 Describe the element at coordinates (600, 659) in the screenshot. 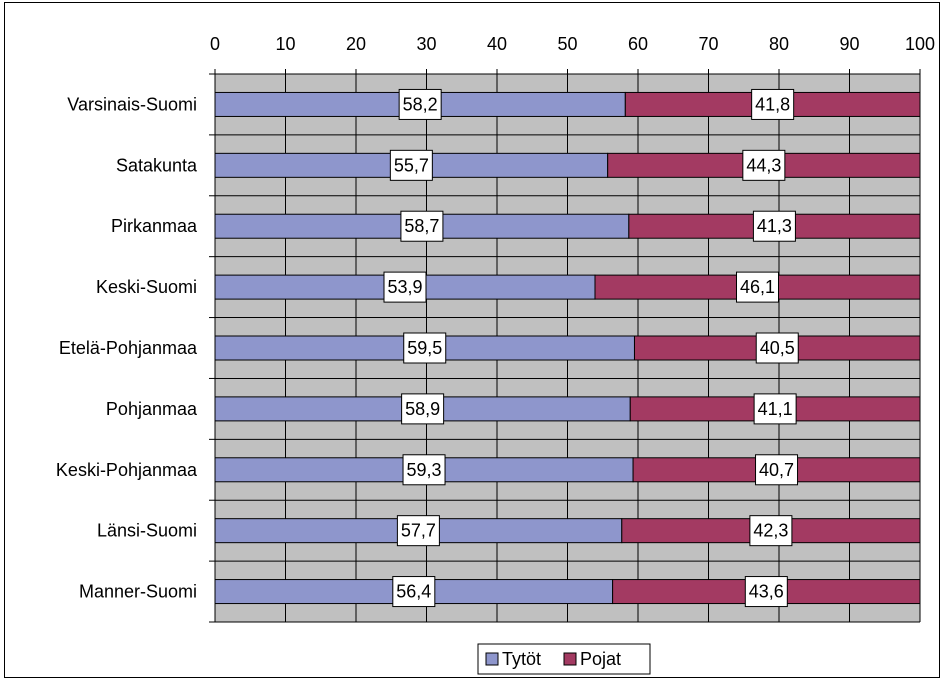

I see `legend-label: Pojat` at that location.